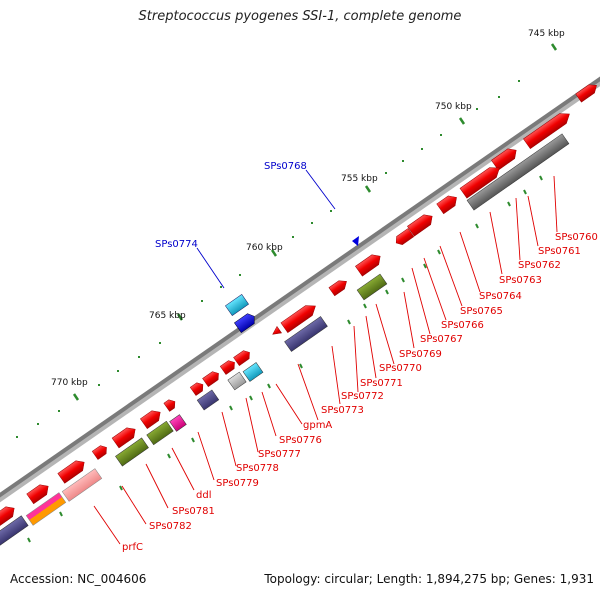 This screenshot has width=600, height=600. Describe the element at coordinates (362, 396) in the screenshot. I see `gene-label: SPs0772` at that location.